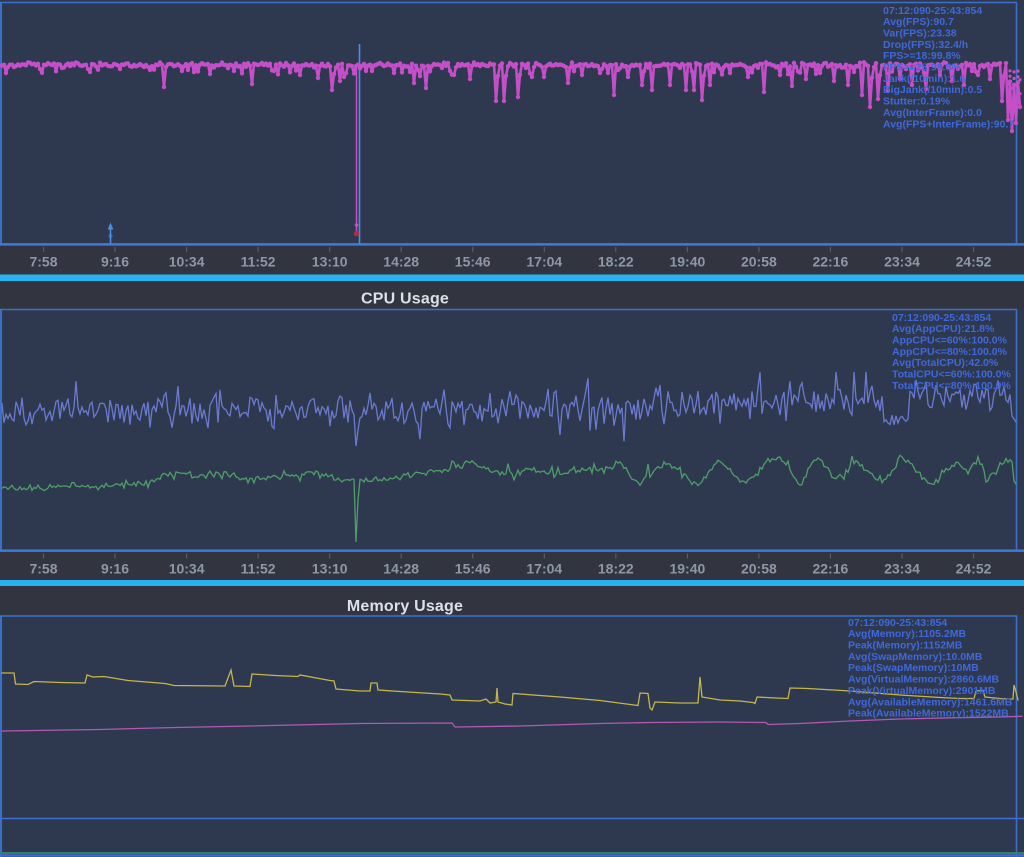 The image size is (1024, 857). Describe the element at coordinates (405, 606) in the screenshot. I see `svg-text: Memory Usage` at that location.